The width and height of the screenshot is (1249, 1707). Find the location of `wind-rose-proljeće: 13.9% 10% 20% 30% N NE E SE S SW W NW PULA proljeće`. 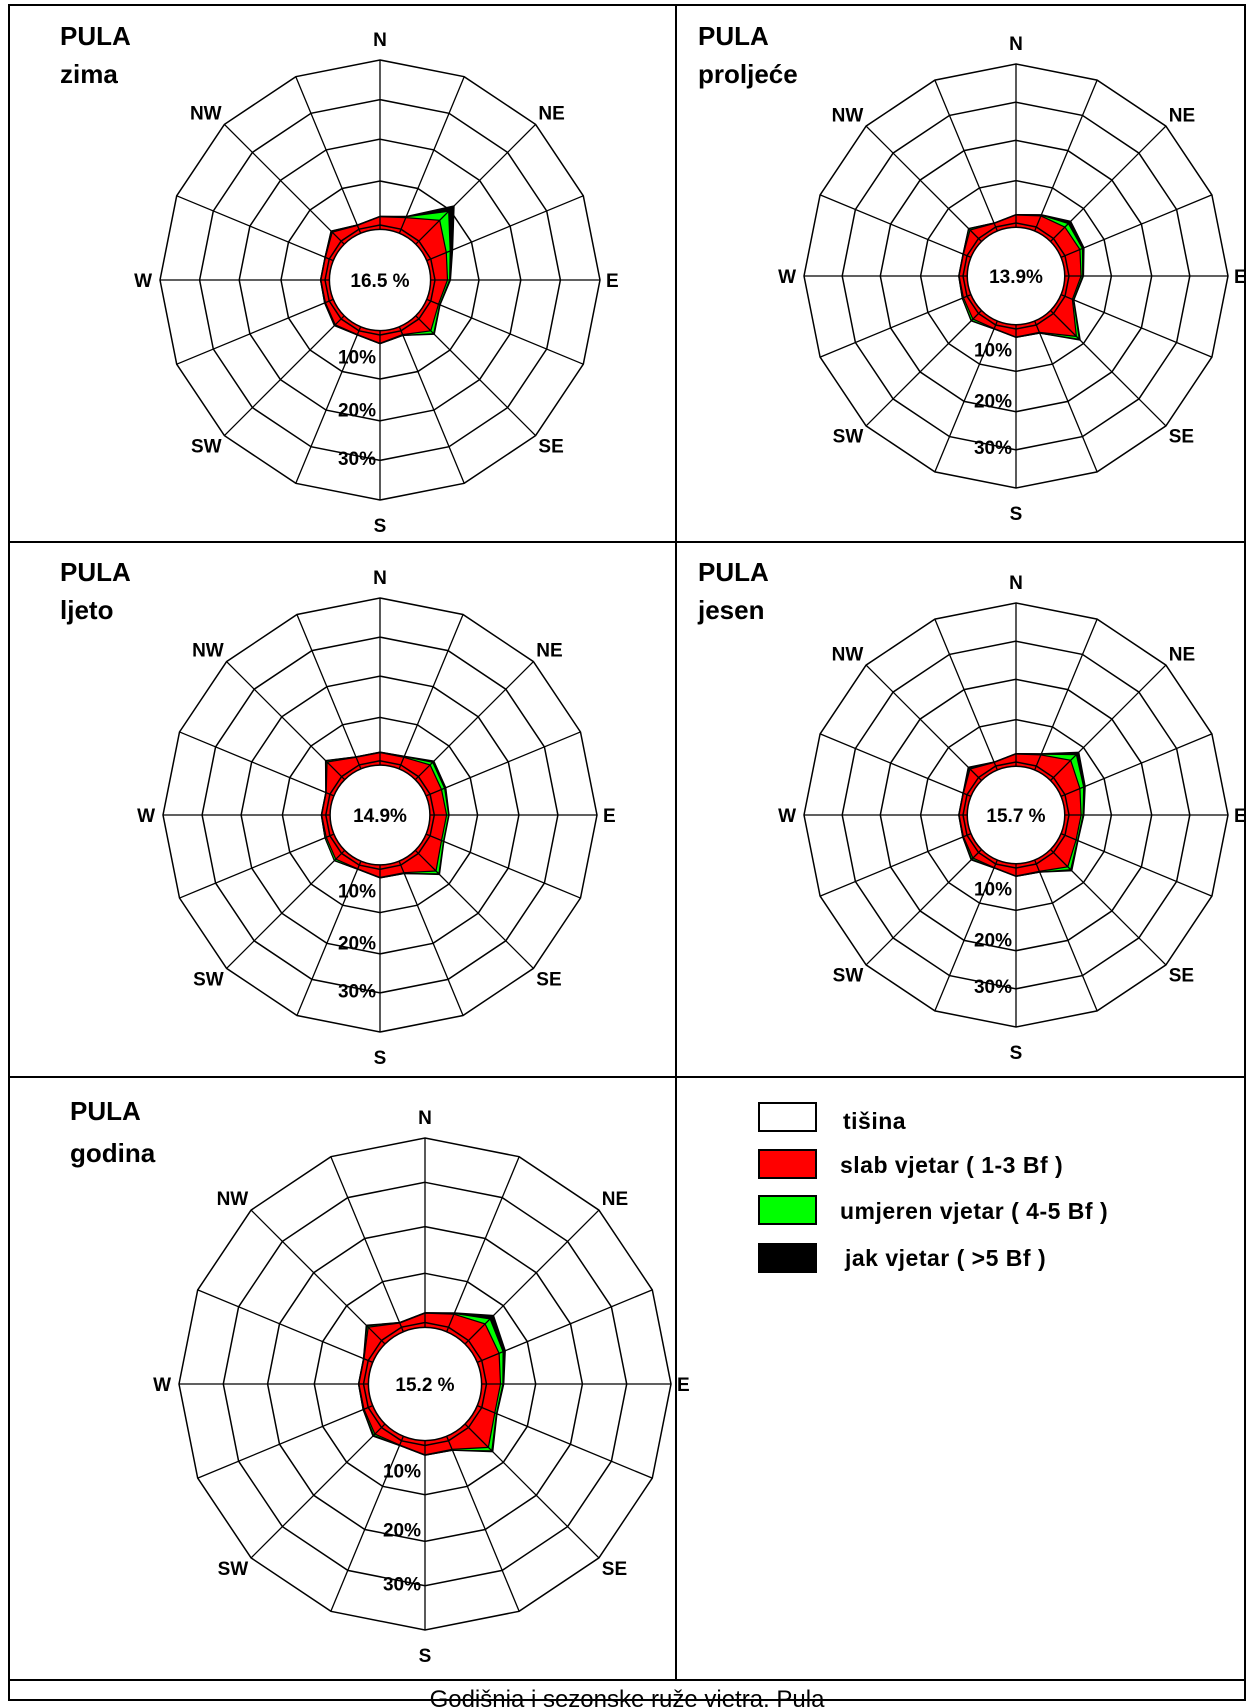

wind-rose-proljeće: 13.9% 10% 20% 30% N NE E SE S SW W NW PULA proljeće is located at coordinates (972, 273).